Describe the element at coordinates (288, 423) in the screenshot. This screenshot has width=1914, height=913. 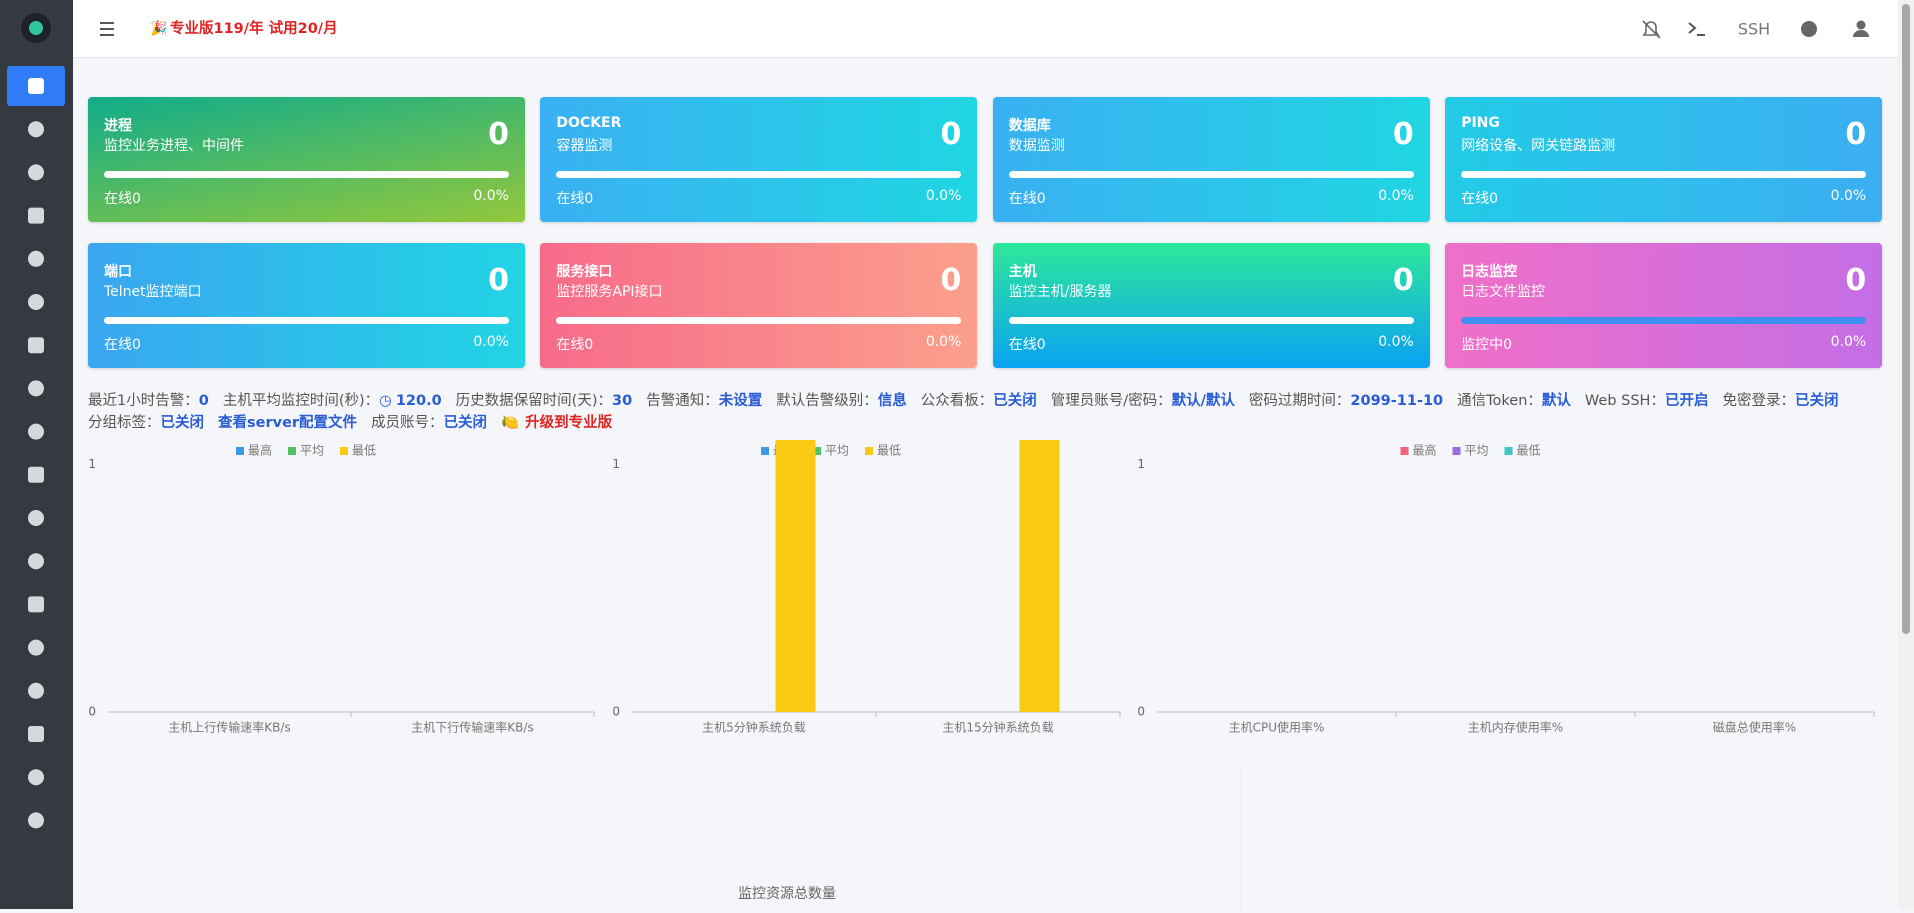
I see `info-value: 查看server配置文件` at that location.